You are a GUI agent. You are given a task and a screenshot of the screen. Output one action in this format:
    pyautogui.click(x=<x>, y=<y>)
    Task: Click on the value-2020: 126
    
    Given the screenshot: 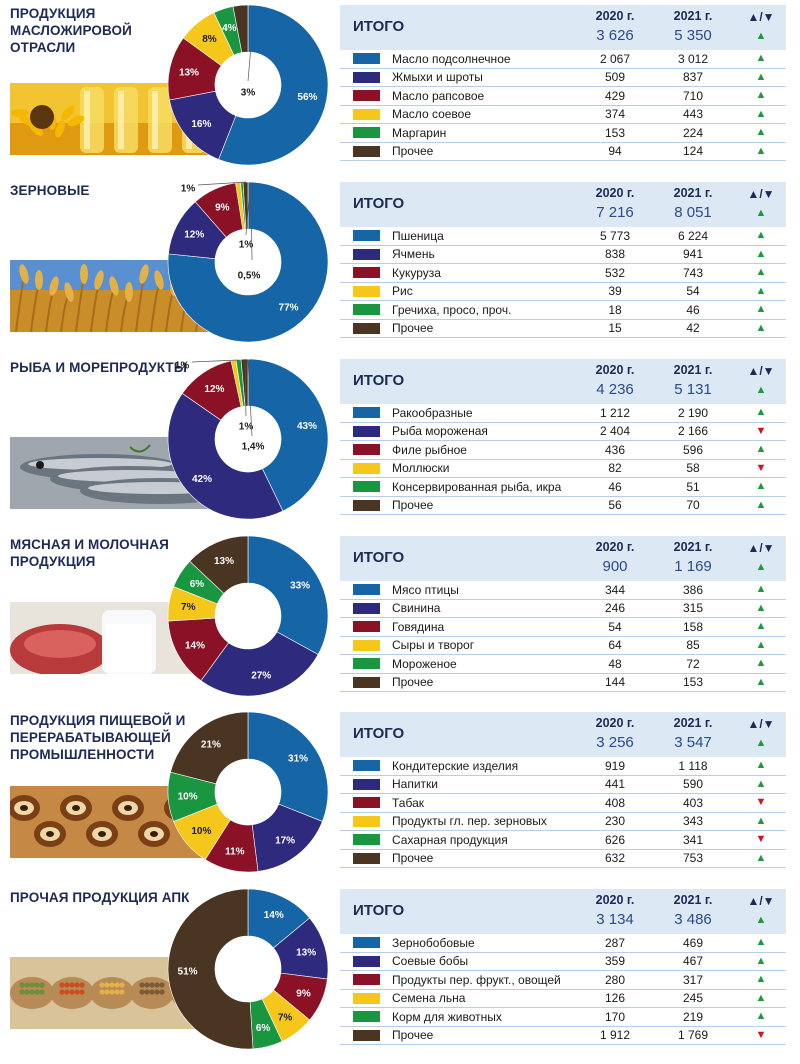 What is the action you would take?
    pyautogui.click(x=615, y=998)
    